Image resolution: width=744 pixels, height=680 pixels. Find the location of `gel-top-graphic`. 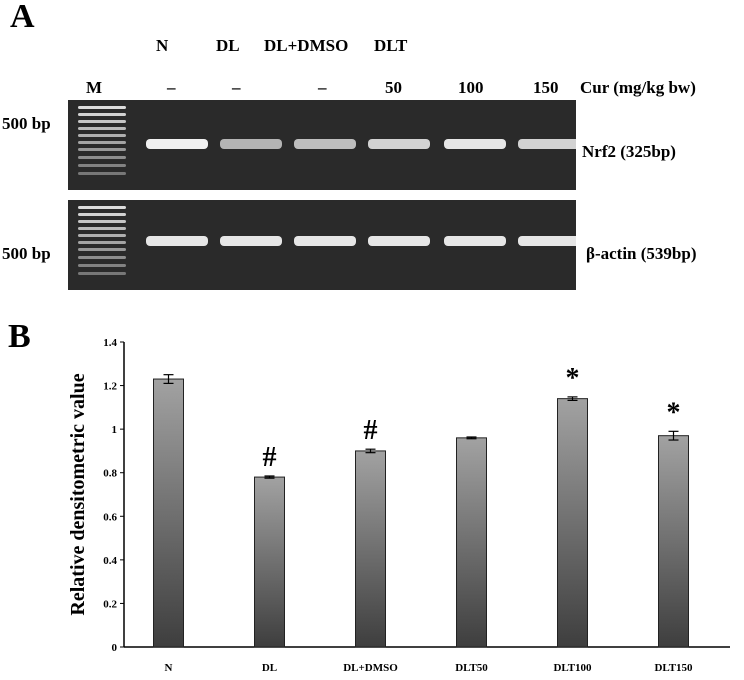

gel-top-graphic is located at coordinates (329, 140).